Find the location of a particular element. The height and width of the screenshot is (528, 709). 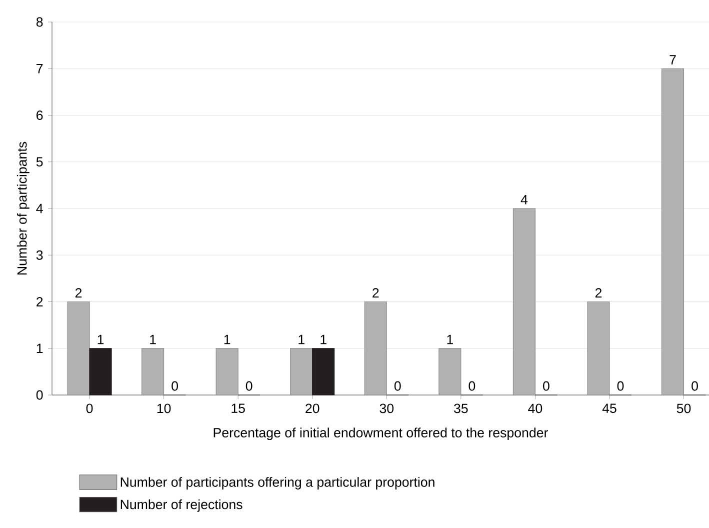

x-tick-label: 0 is located at coordinates (89, 409).